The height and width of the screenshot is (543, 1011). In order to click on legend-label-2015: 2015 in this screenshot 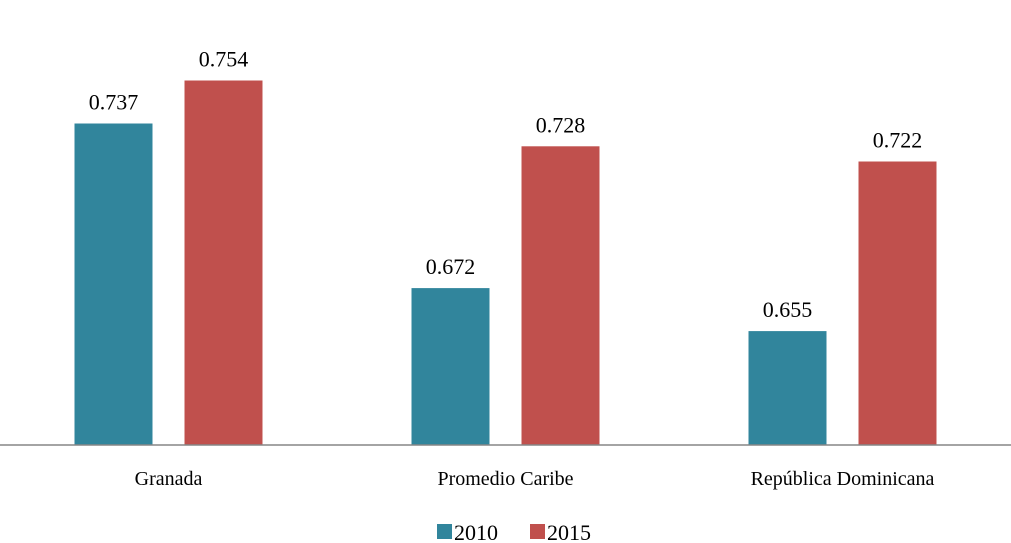, I will do `click(569, 531)`.